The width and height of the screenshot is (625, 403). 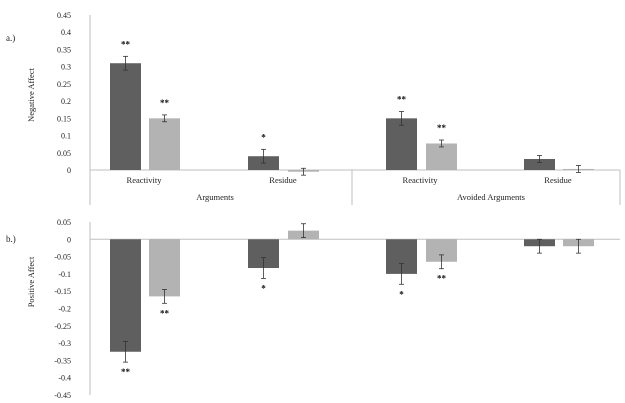 I want to click on group-label-avoided-arguments: Avoided Arguments, so click(x=491, y=197).